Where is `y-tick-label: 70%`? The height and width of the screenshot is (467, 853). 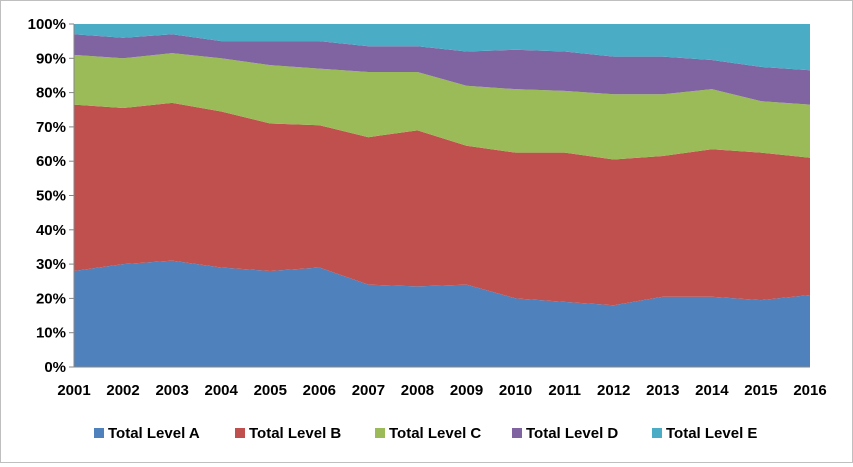
y-tick-label: 70% is located at coordinates (51, 127).